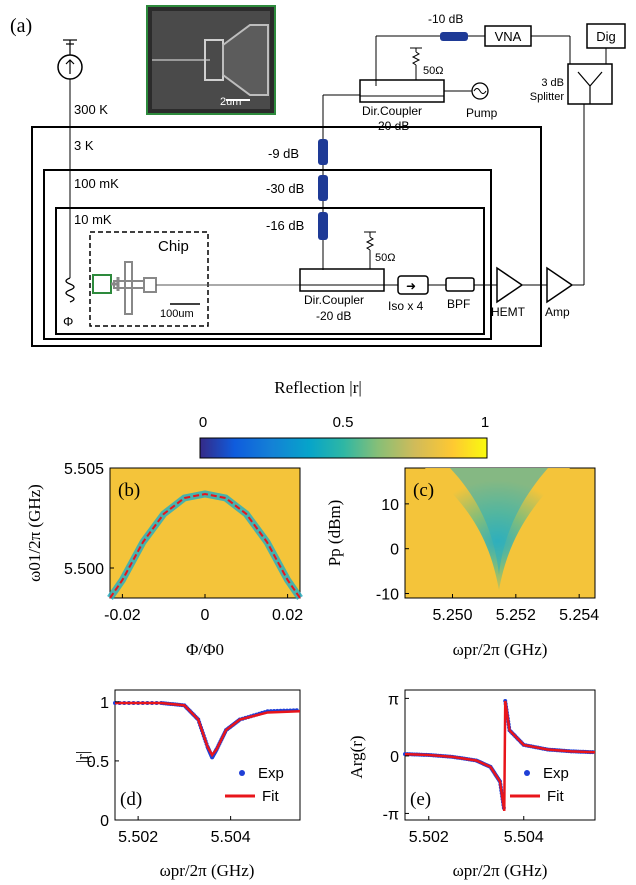 This screenshot has width=636, height=885. I want to click on attenuator-30db, so click(323, 188).